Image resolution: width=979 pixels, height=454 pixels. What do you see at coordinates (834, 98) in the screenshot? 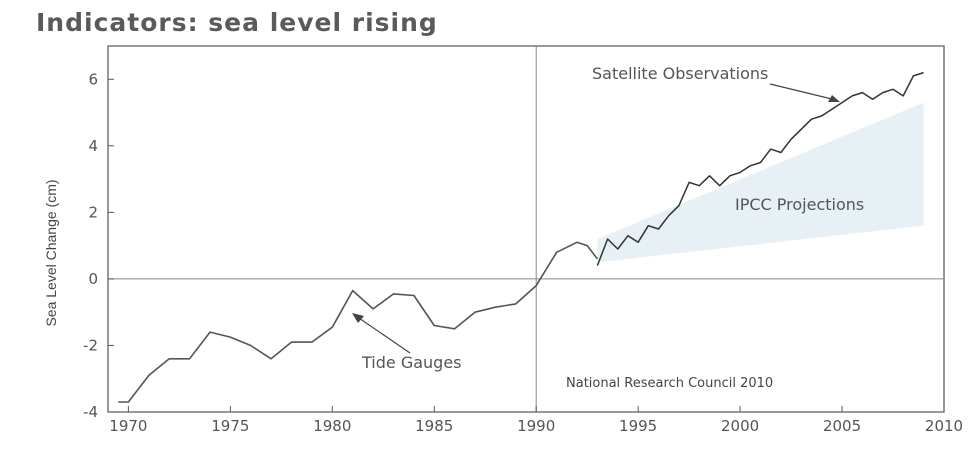
I see `satellite-arrowhead` at bounding box center [834, 98].